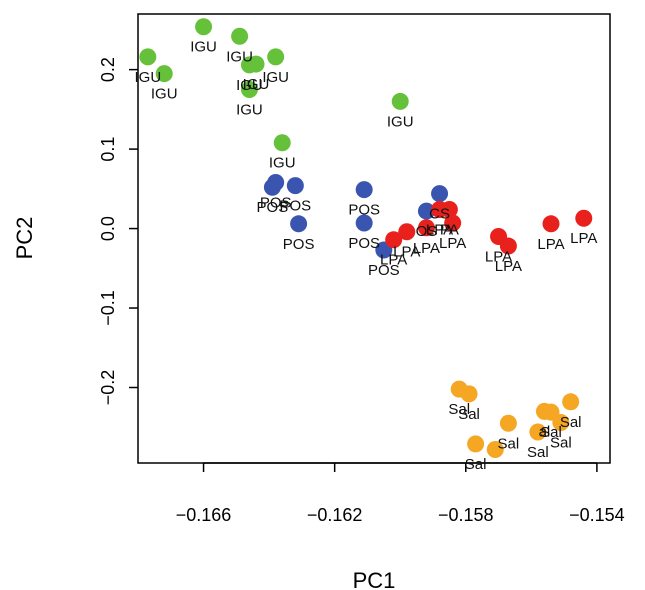  I want to click on y-tick-label: 0.1, so click(108, 149).